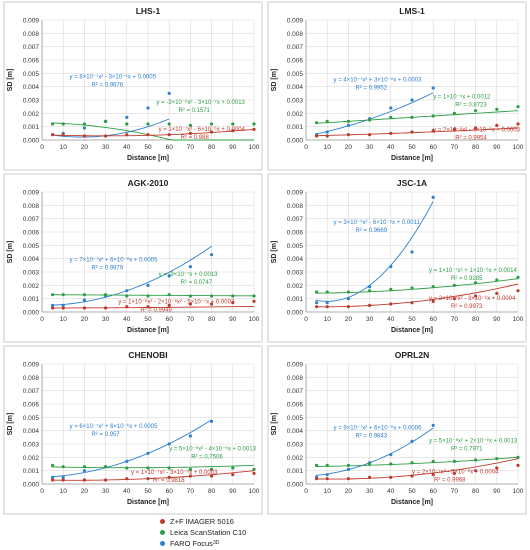 The width and height of the screenshot is (530, 550). I want to click on fit-r-squared: R² = 0.9973, so click(467, 307).